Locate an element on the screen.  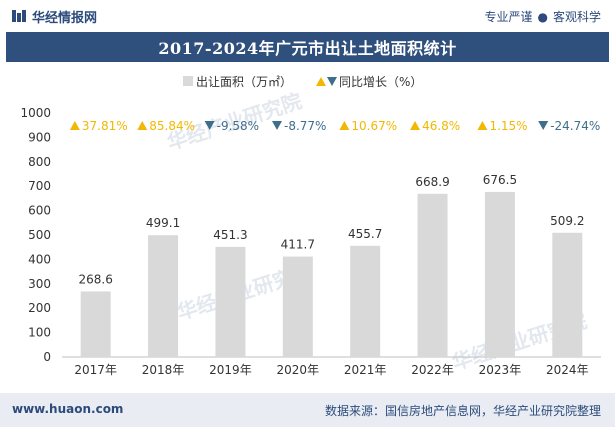
x-tick-label: 2017年 is located at coordinates (95, 370).